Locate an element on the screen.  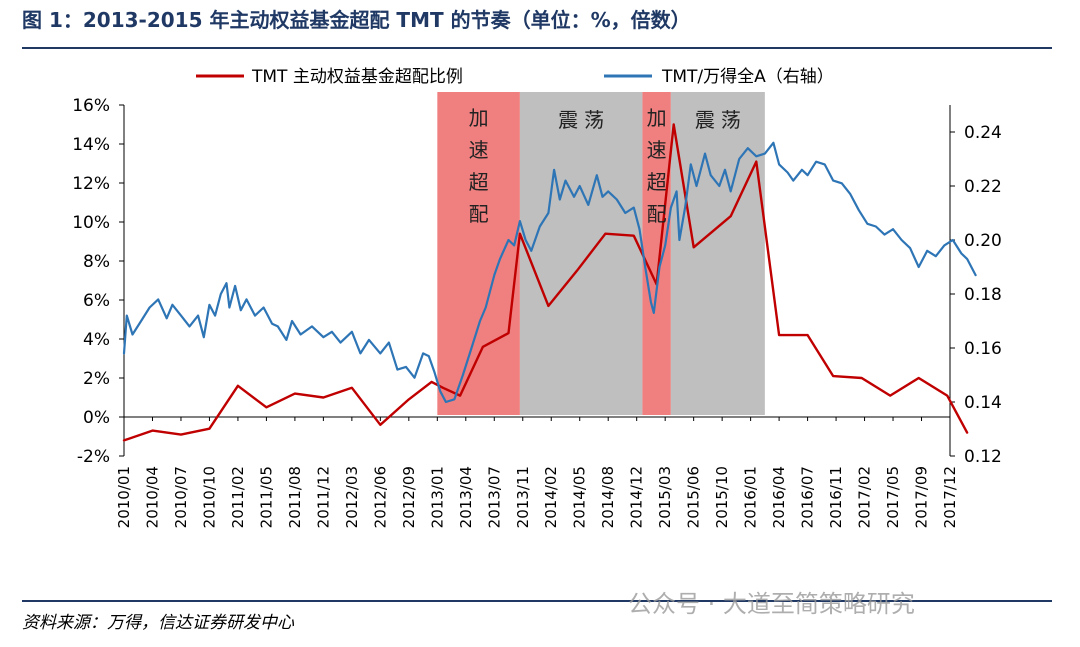
left-tick-label: 0% is located at coordinates (96, 418).